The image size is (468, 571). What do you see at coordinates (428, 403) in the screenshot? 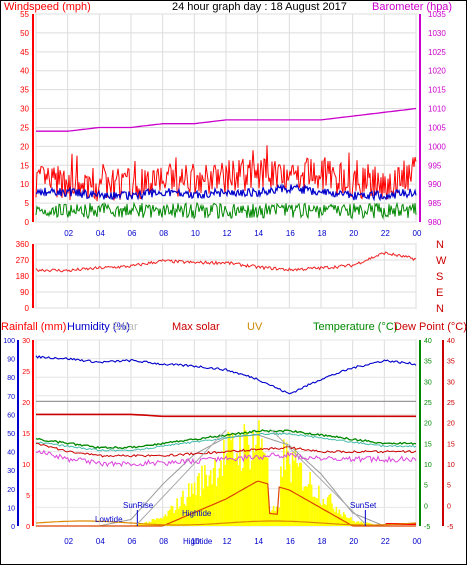
I see `temperature-tick: 25` at bounding box center [428, 403].